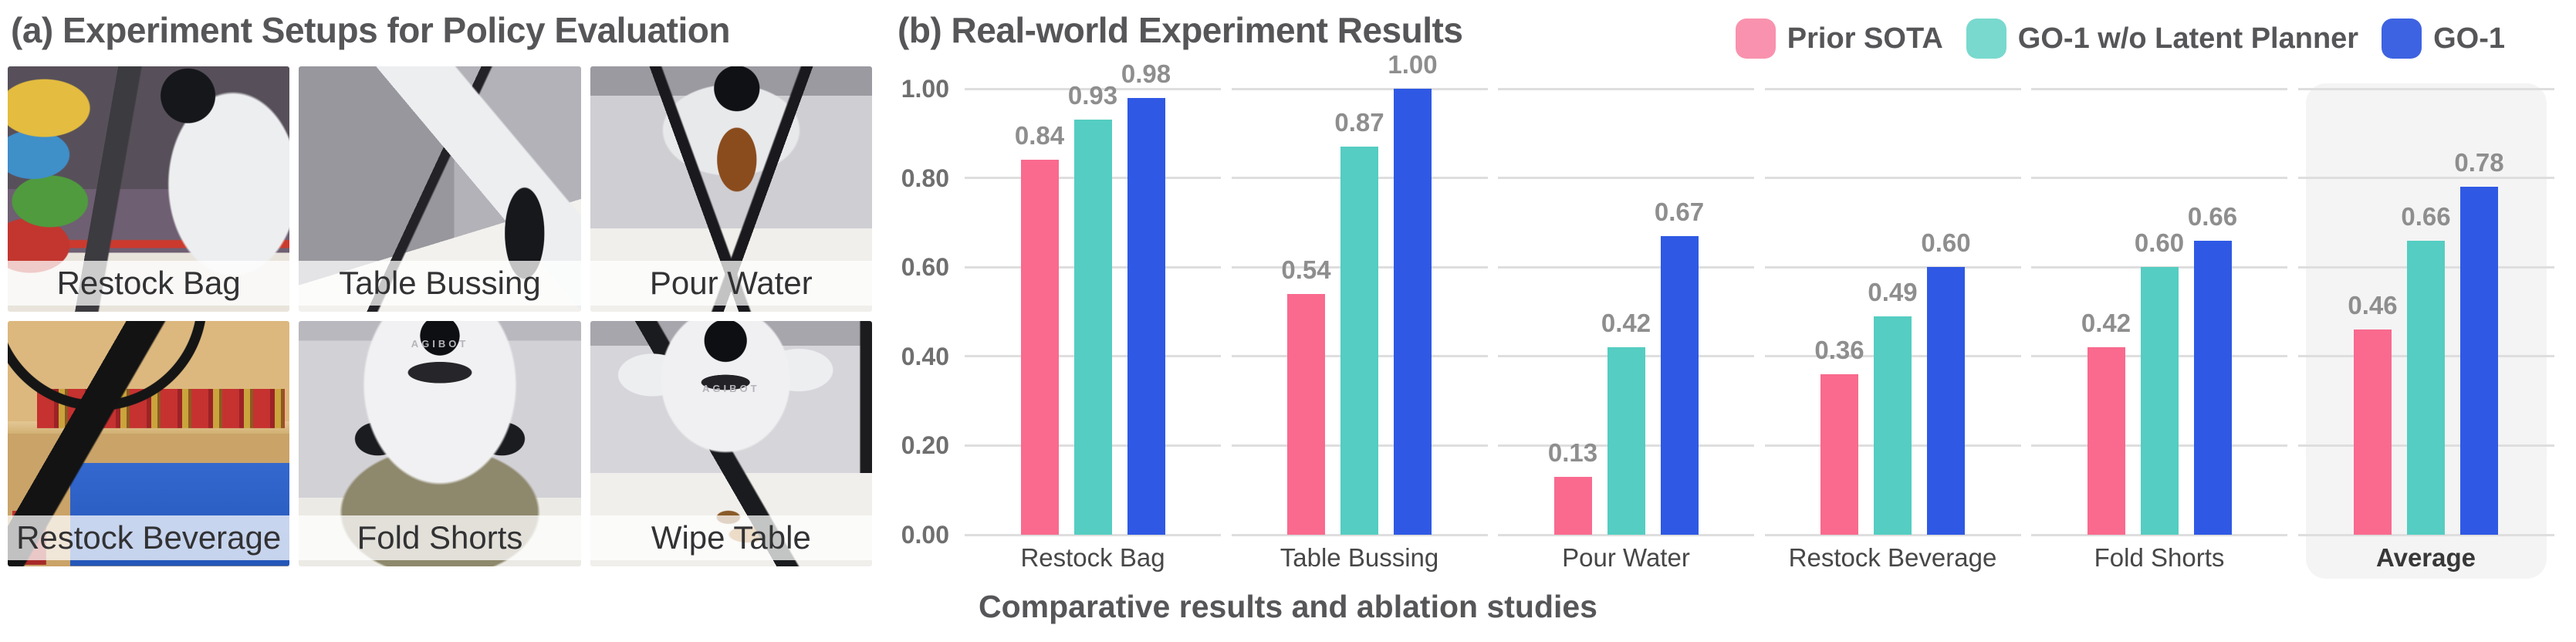 The height and width of the screenshot is (642, 2576). Describe the element at coordinates (1893, 312) in the screenshot. I see `bar-group-restock-beverage: 0.36 0.49 0.60` at that location.